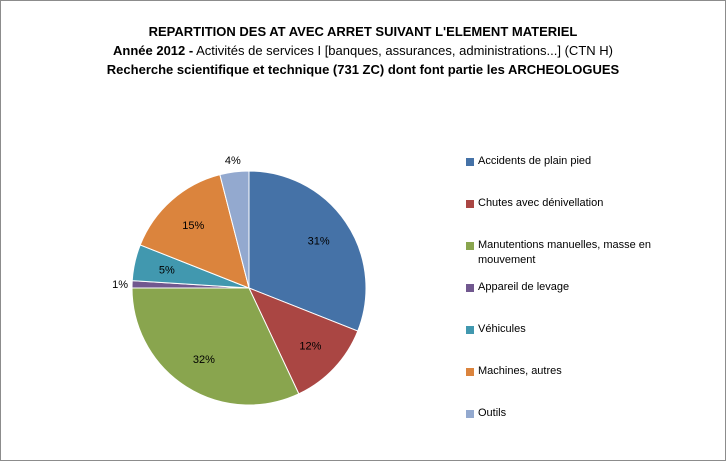  What do you see at coordinates (167, 271) in the screenshot?
I see `pie-label-vehicules: 5%` at bounding box center [167, 271].